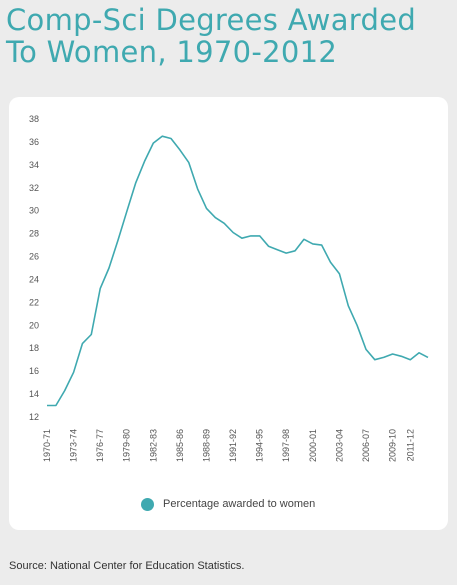  Describe the element at coordinates (127, 445) in the screenshot. I see `x-tick-label: 1979-80` at that location.